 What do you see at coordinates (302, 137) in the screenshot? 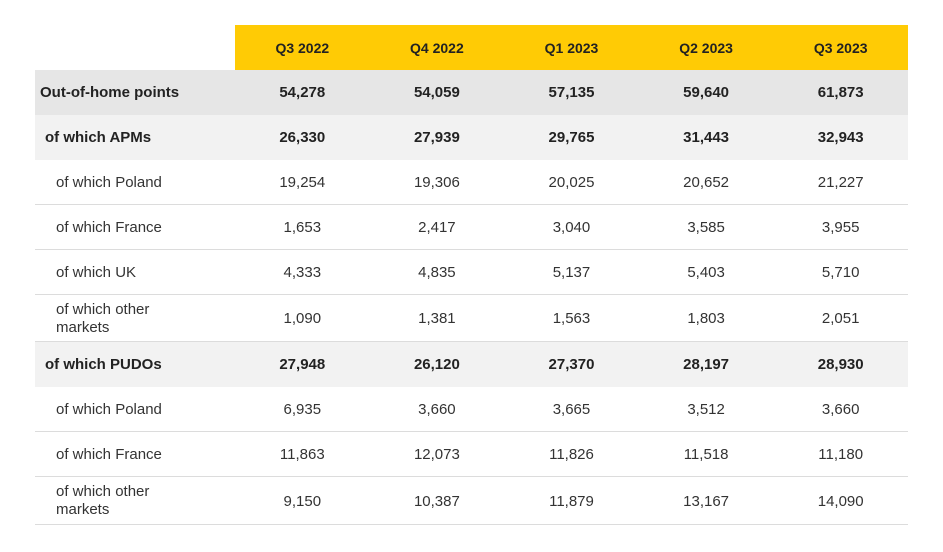
I see `value-cell: 26,330` at bounding box center [302, 137].